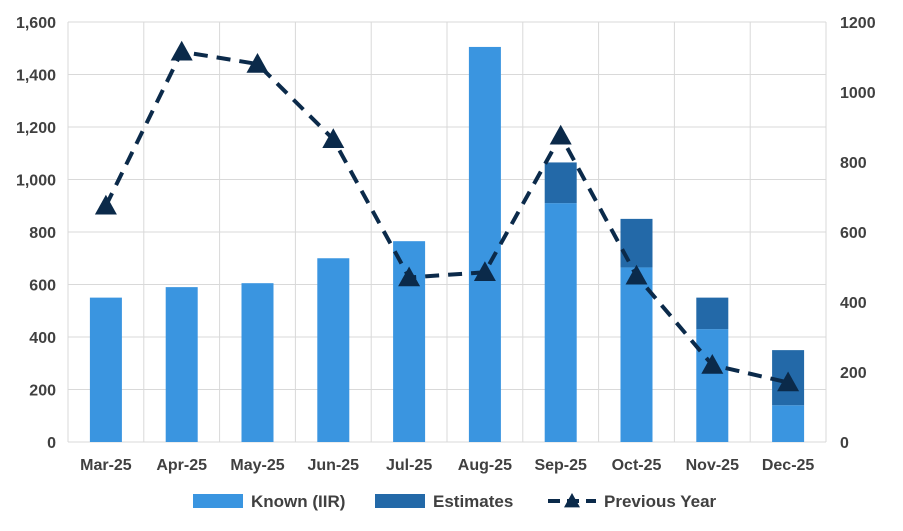 The height and width of the screenshot is (531, 903). What do you see at coordinates (257, 465) in the screenshot?
I see `x-axis-tick-label: May-25` at bounding box center [257, 465].